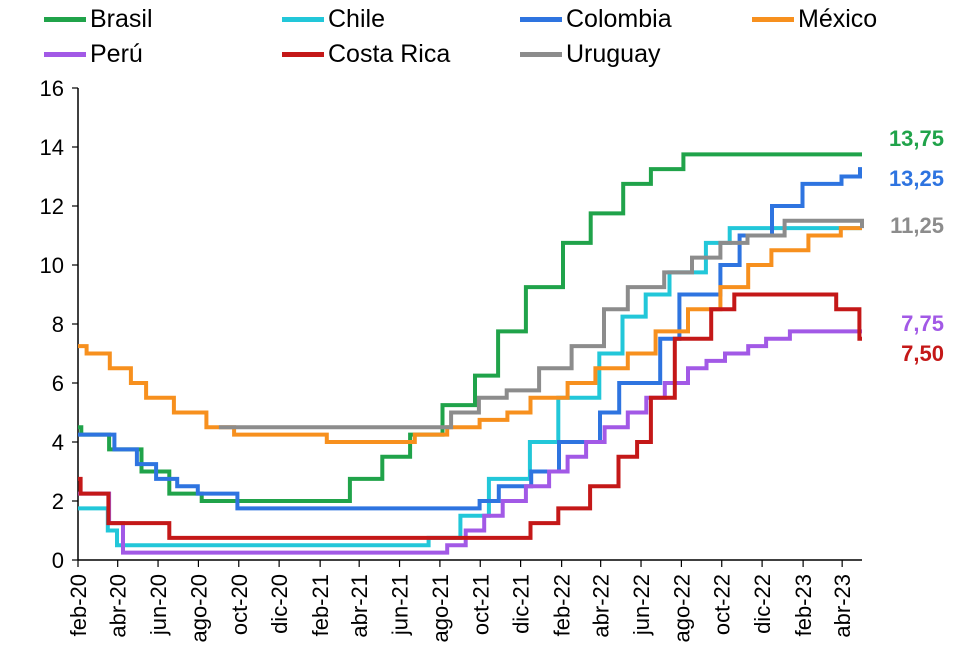 This screenshot has width=958, height=664. What do you see at coordinates (838, 18) in the screenshot?
I see `legend-label: México` at bounding box center [838, 18].